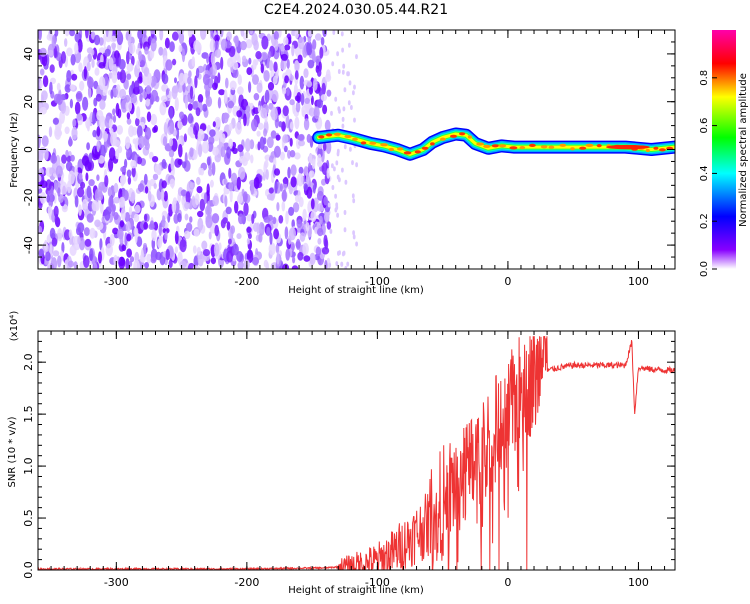 The height and width of the screenshot is (604, 750). Describe the element at coordinates (28, 570) in the screenshot. I see `y-tick-label: 0.0` at that location.